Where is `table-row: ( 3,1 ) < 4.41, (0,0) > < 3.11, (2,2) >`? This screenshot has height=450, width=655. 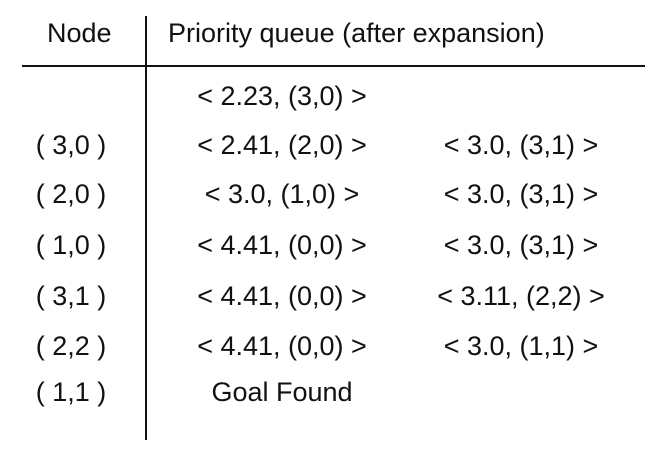
table-row: ( 3,1 ) < 4.41, (0,0) > < 3.11, (2,2) > is located at coordinates (327, 296).